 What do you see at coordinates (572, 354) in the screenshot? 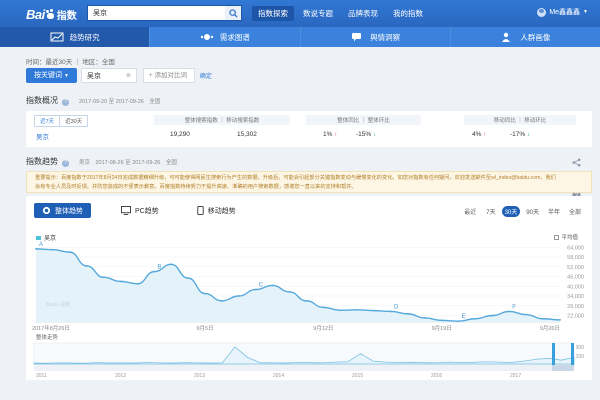
I see `range-handle-right` at bounding box center [572, 354].